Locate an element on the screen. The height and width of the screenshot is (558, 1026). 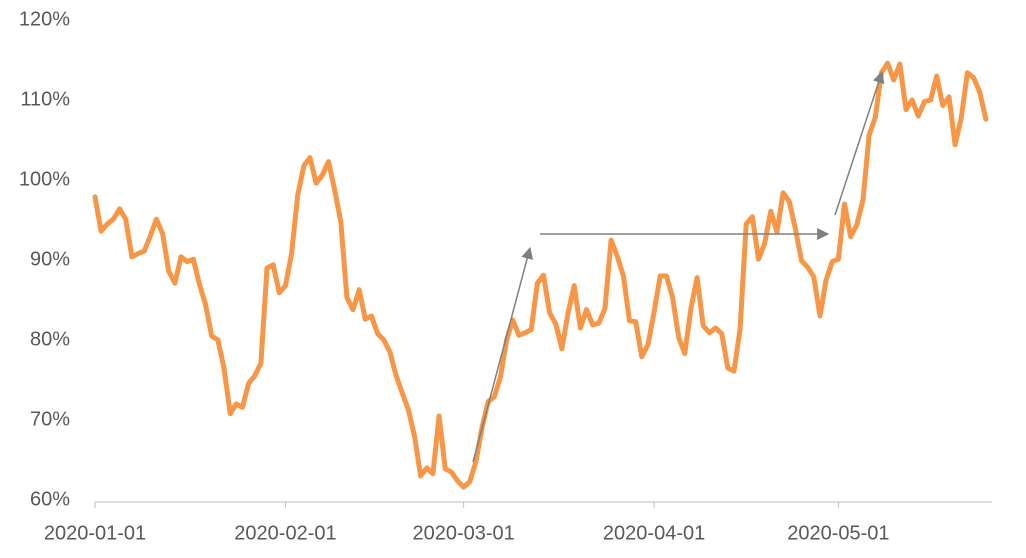
x-tick-label: 2020-04-01 is located at coordinates (654, 533).